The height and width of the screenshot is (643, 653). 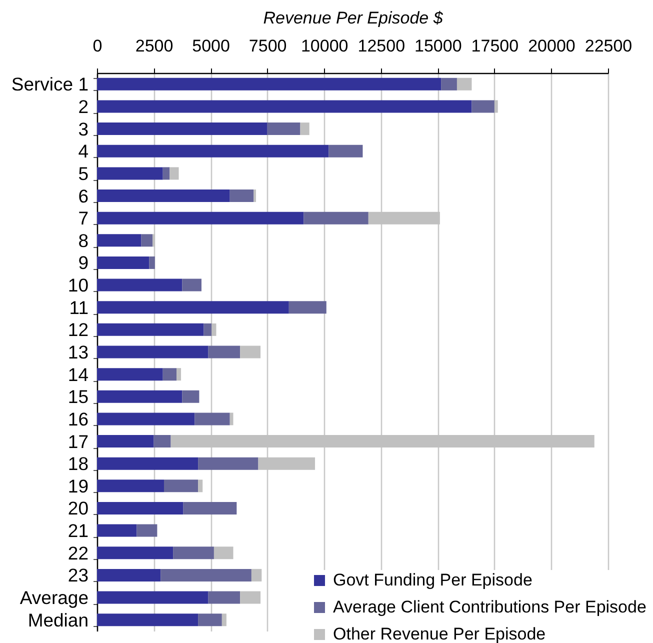 I want to click on y-tick-label: 5, so click(x=83, y=173).